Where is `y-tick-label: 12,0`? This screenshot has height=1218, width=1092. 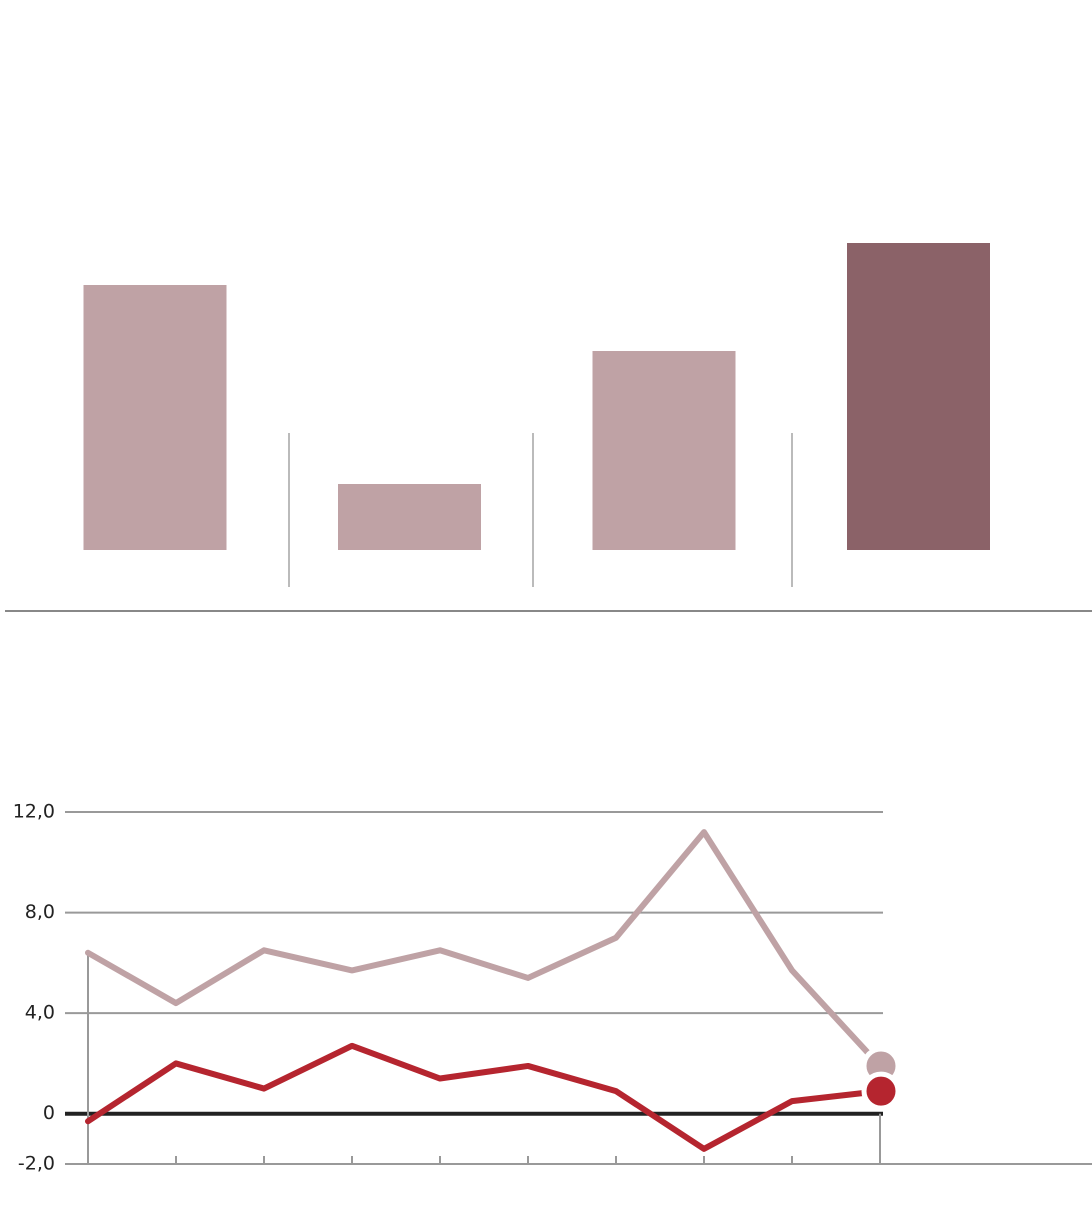
y-tick-label: 12,0 is located at coordinates (34, 812).